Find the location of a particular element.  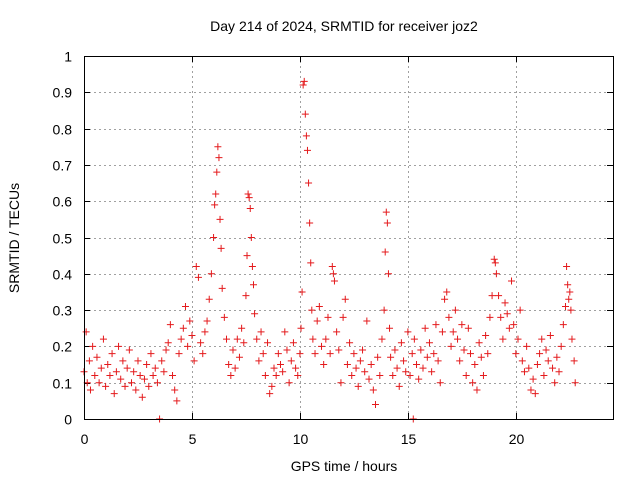

y-tick-label: 0.2 is located at coordinates (63, 347).